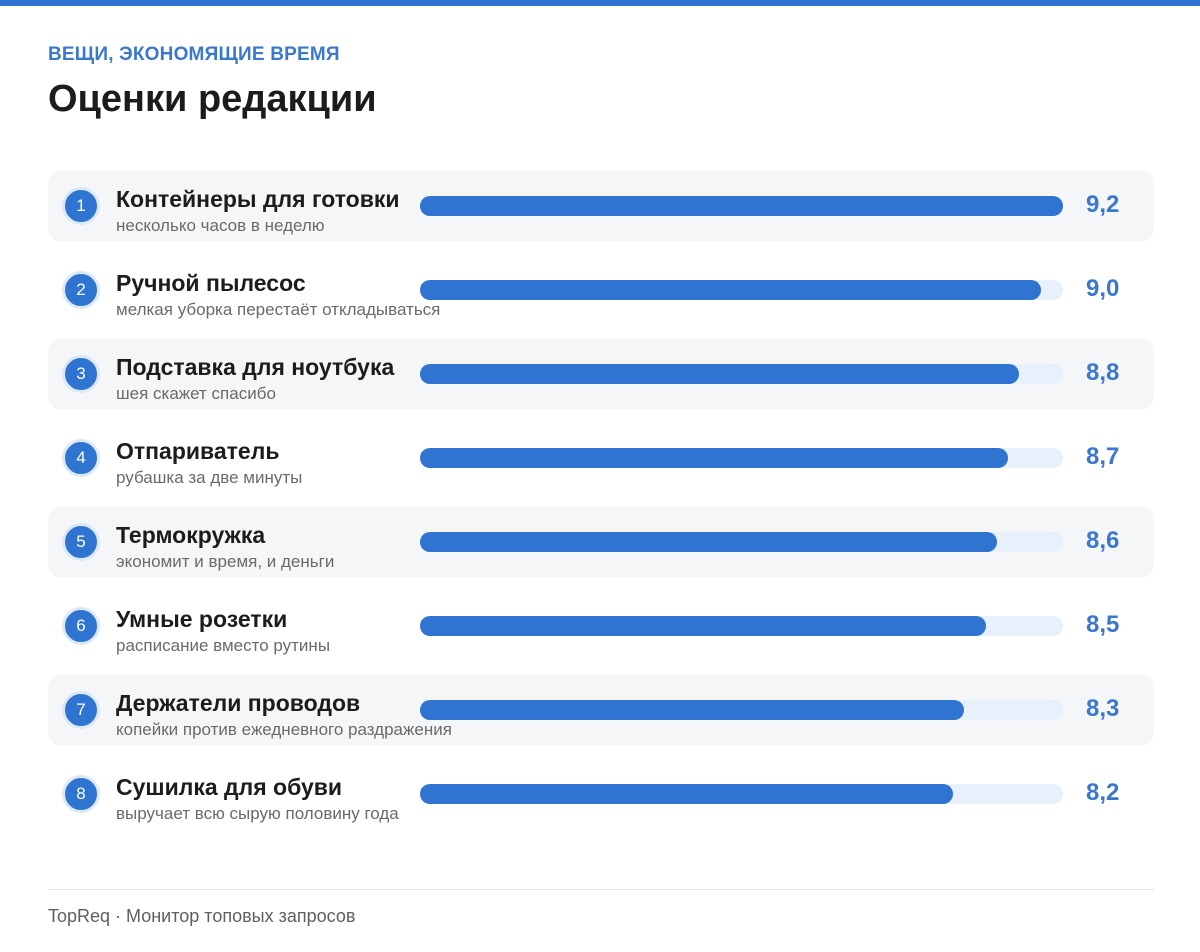 This screenshot has height=952, width=1200. What do you see at coordinates (81, 290) in the screenshot?
I see `rank-badge: 2` at bounding box center [81, 290].